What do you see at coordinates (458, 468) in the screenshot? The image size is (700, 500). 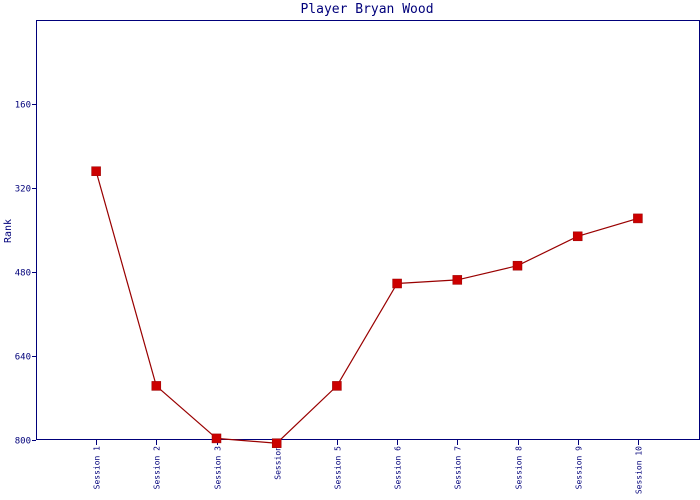 I see `x-tick-label: Session 7` at bounding box center [458, 468].